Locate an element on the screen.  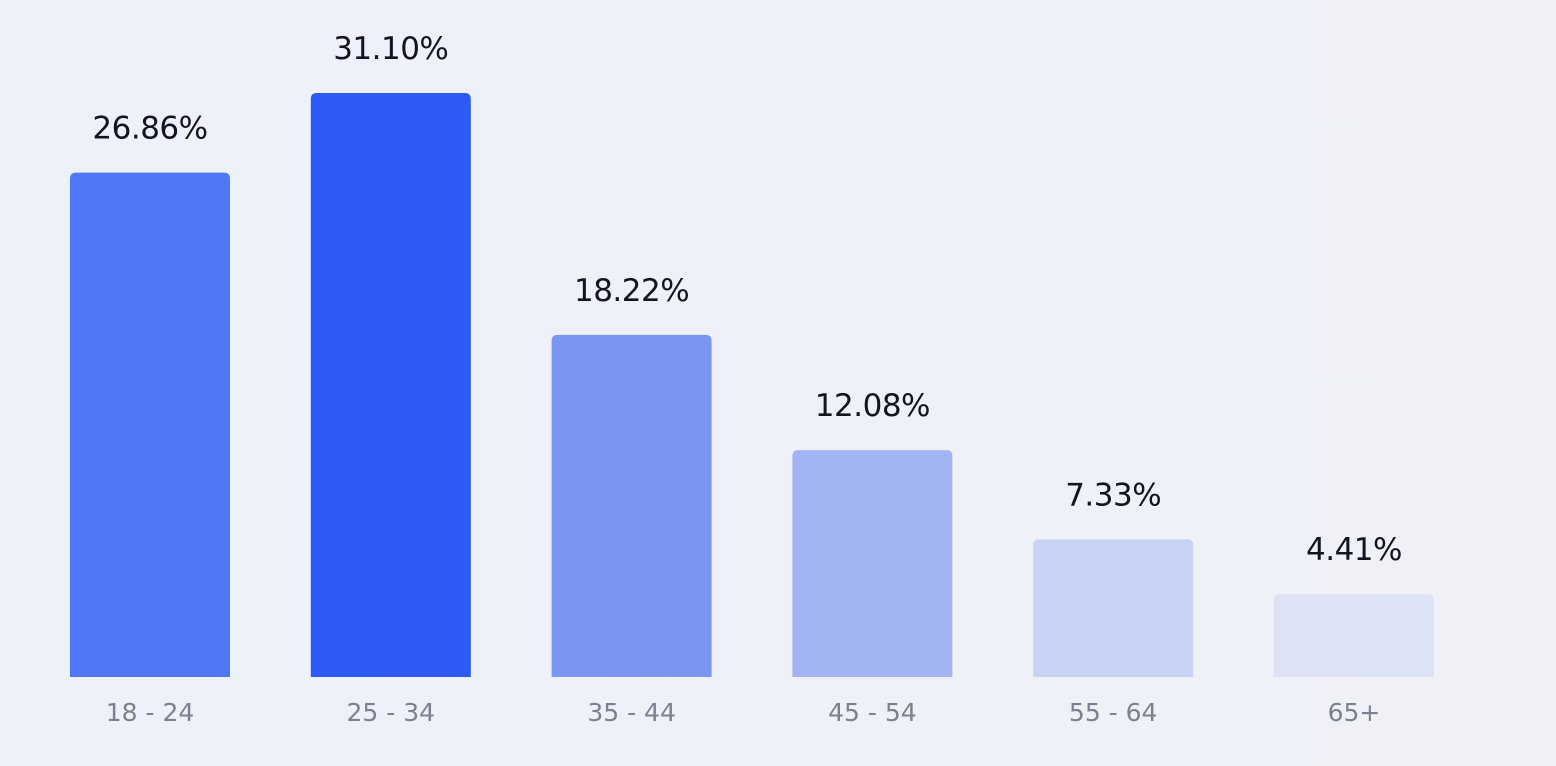
category-labels-group: 18 - 24 25 - 34 35 - 44 45 - 54 55 - 64 65+ is located at coordinates (743, 712).